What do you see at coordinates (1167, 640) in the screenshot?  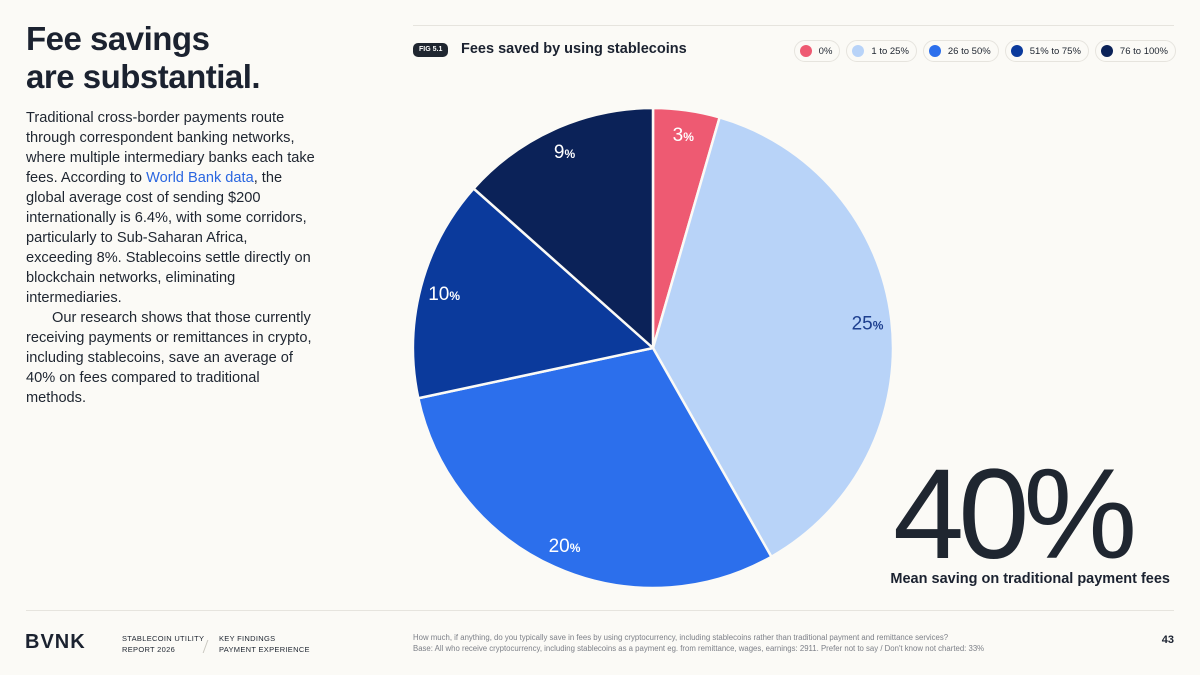 I see `page-number: 43` at bounding box center [1167, 640].